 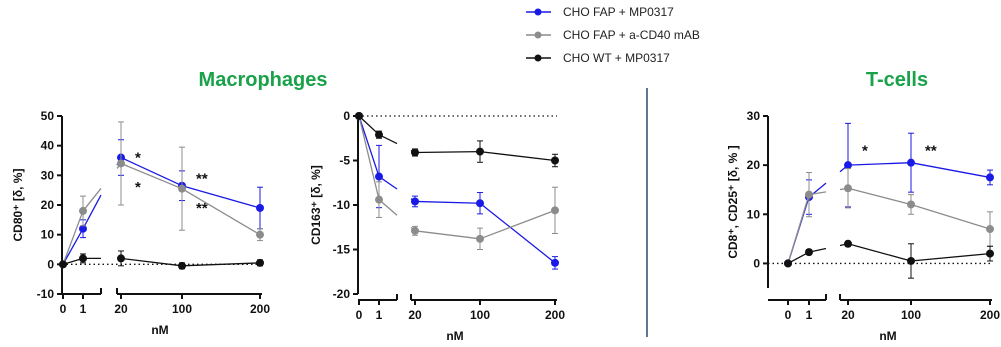 I want to click on legend-label-3: CHO WT + MP0317, so click(x=616, y=58).